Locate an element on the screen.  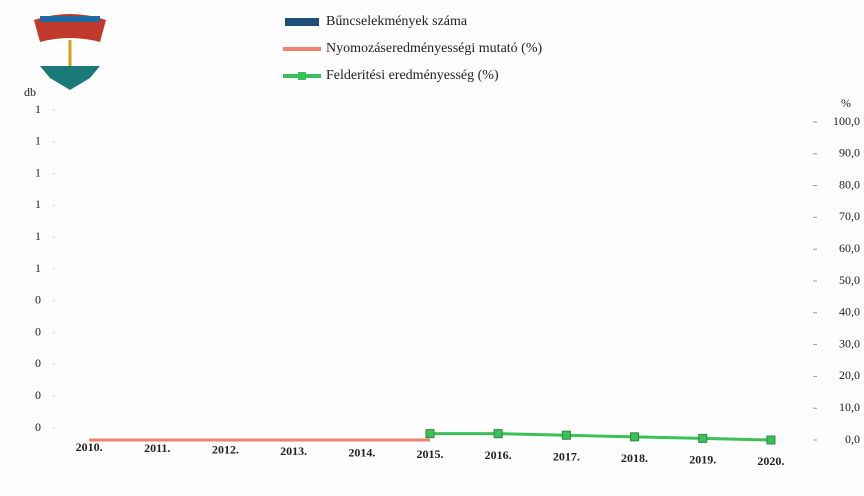
y2-tick-label: 30,0 is located at coordinates (849, 343).